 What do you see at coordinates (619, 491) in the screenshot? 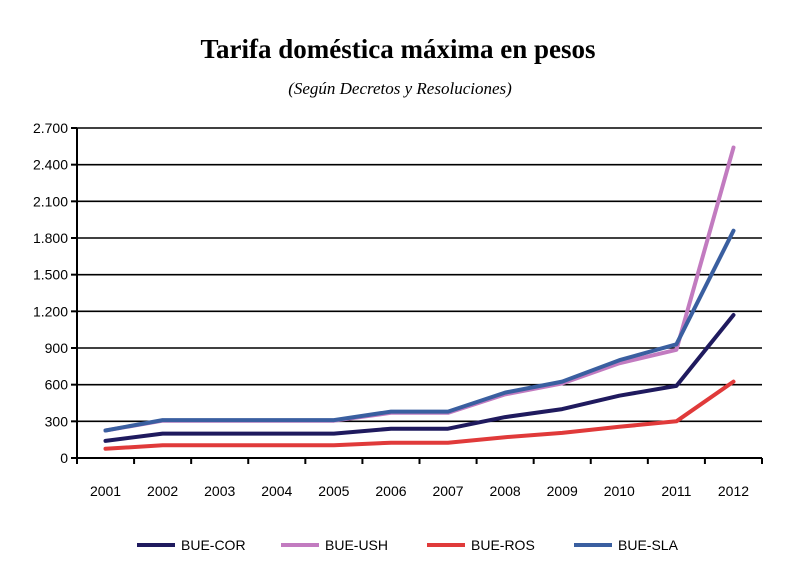
I see `x-tick-label: 2010` at bounding box center [619, 491].